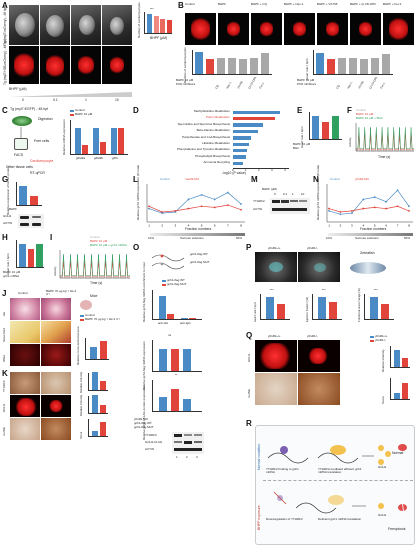  I want to click on o-leg-mut: gch1-flag MUT, so click(177, 284).